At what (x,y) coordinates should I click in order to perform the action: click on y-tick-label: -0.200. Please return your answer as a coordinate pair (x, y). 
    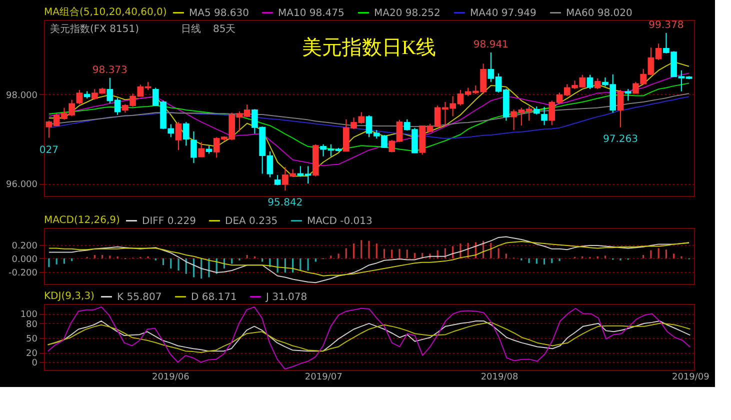
    Looking at the image, I should click on (23, 273).